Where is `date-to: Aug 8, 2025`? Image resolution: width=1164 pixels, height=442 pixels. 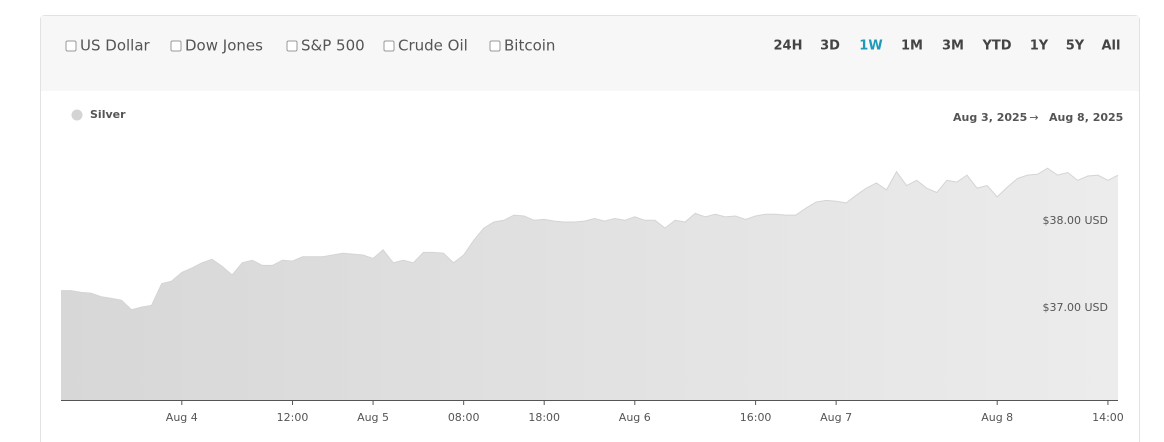 date-to: Aug 8, 2025 is located at coordinates (1086, 117).